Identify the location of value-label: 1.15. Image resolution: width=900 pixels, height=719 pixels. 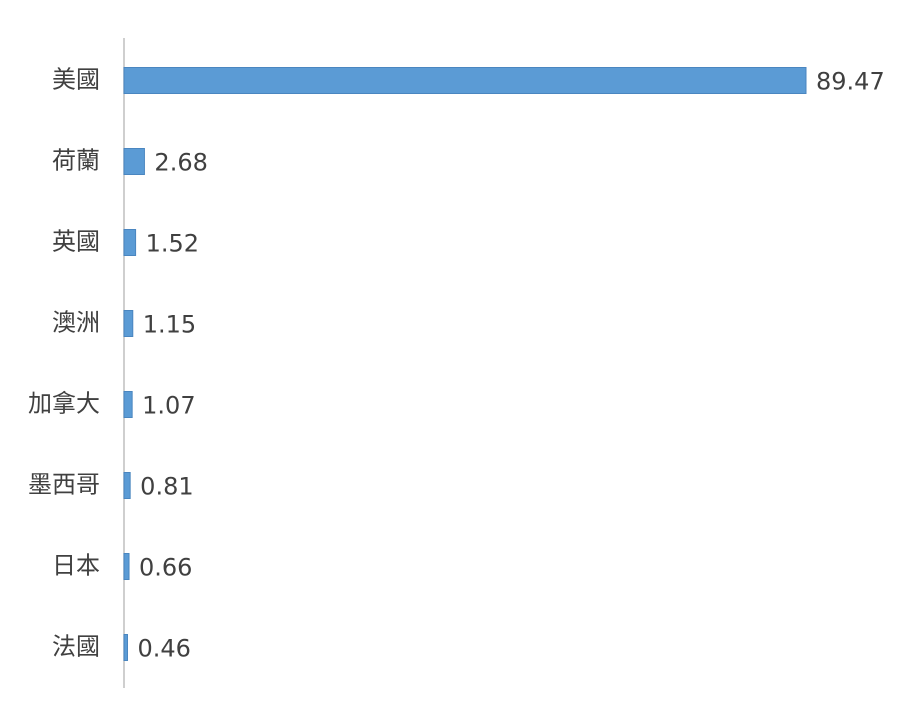
(169, 325).